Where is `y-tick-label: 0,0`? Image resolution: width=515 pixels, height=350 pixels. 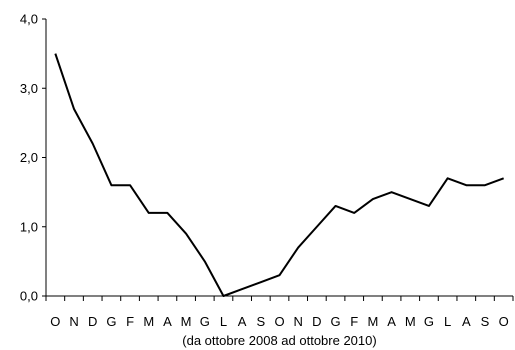
y-tick-label: 0,0 is located at coordinates (29, 296).